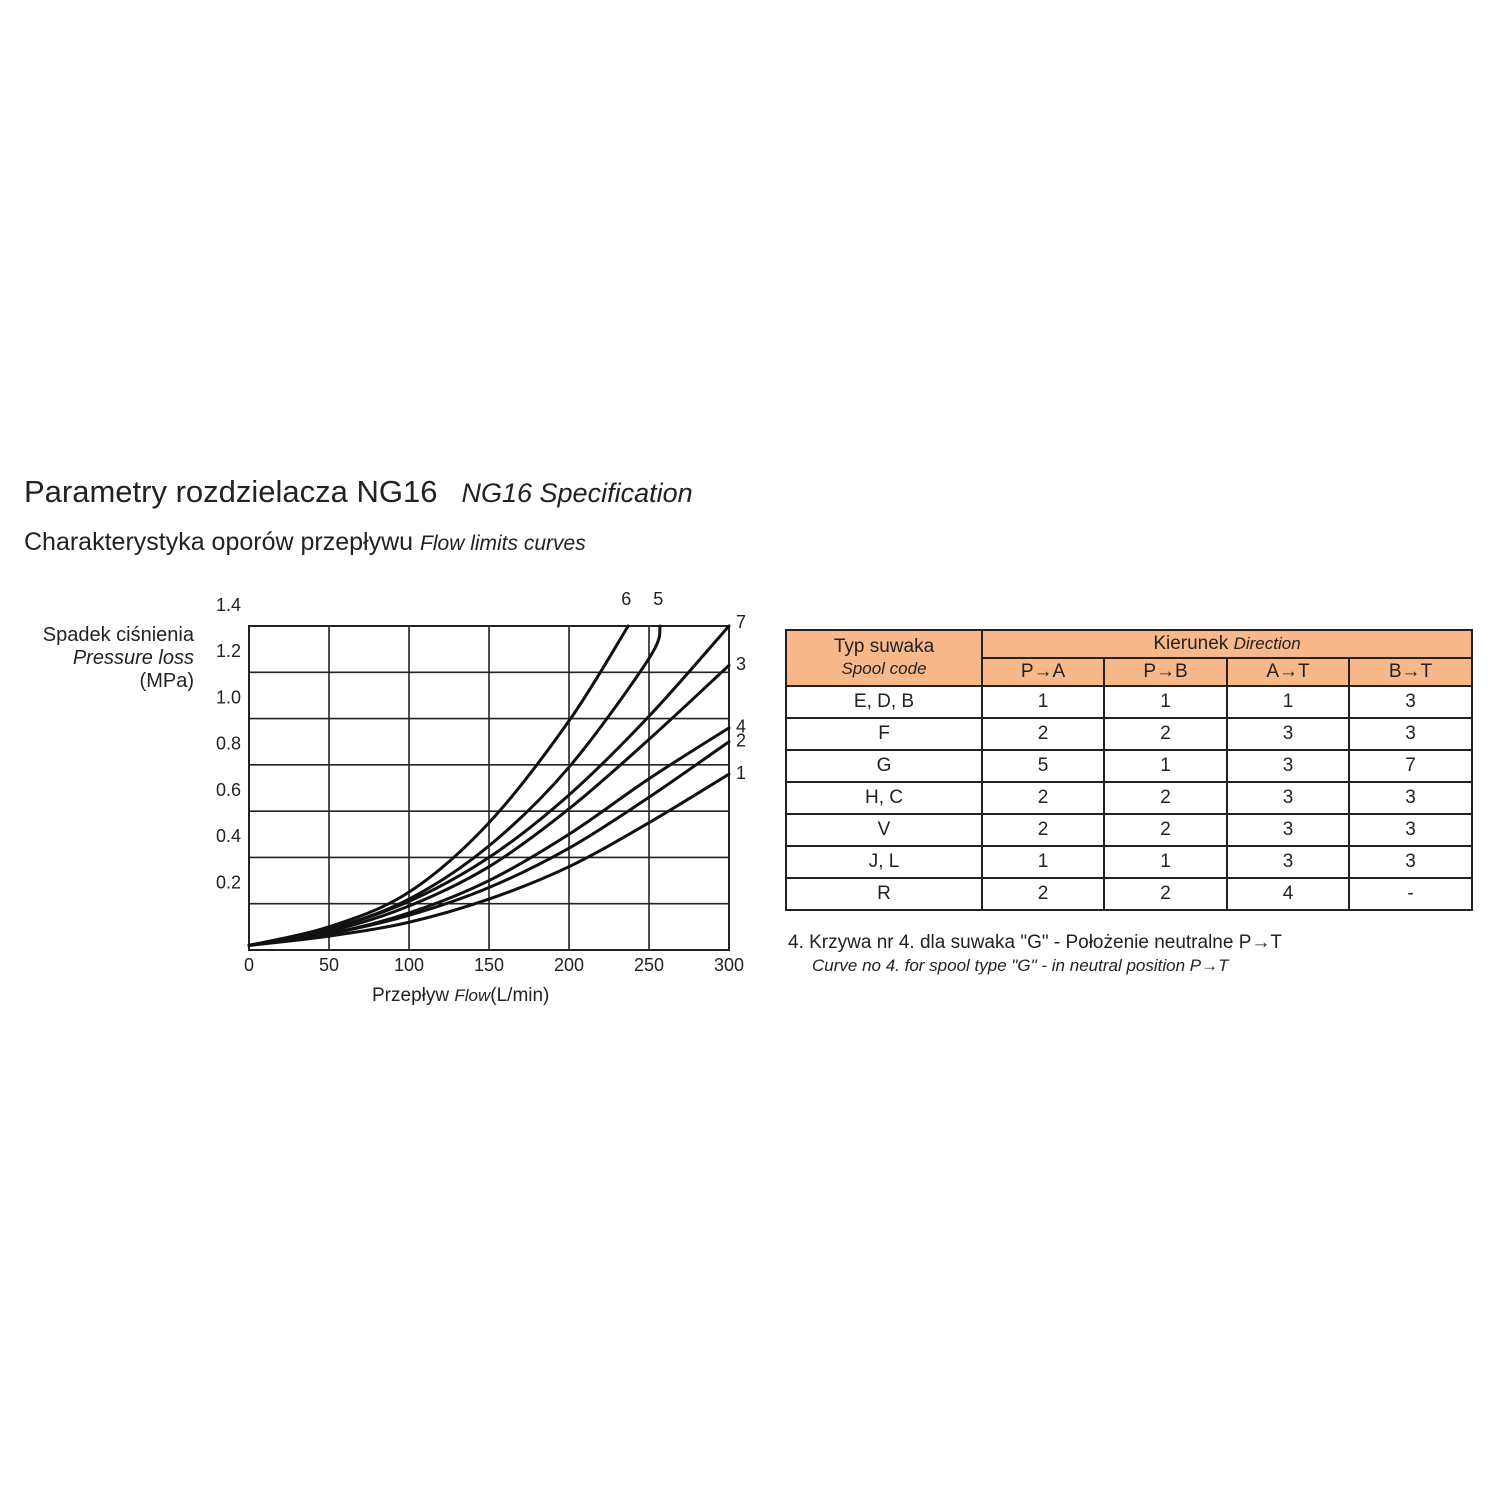  Describe the element at coordinates (884, 668) in the screenshot. I see `spool-header-en: Spool code` at that location.